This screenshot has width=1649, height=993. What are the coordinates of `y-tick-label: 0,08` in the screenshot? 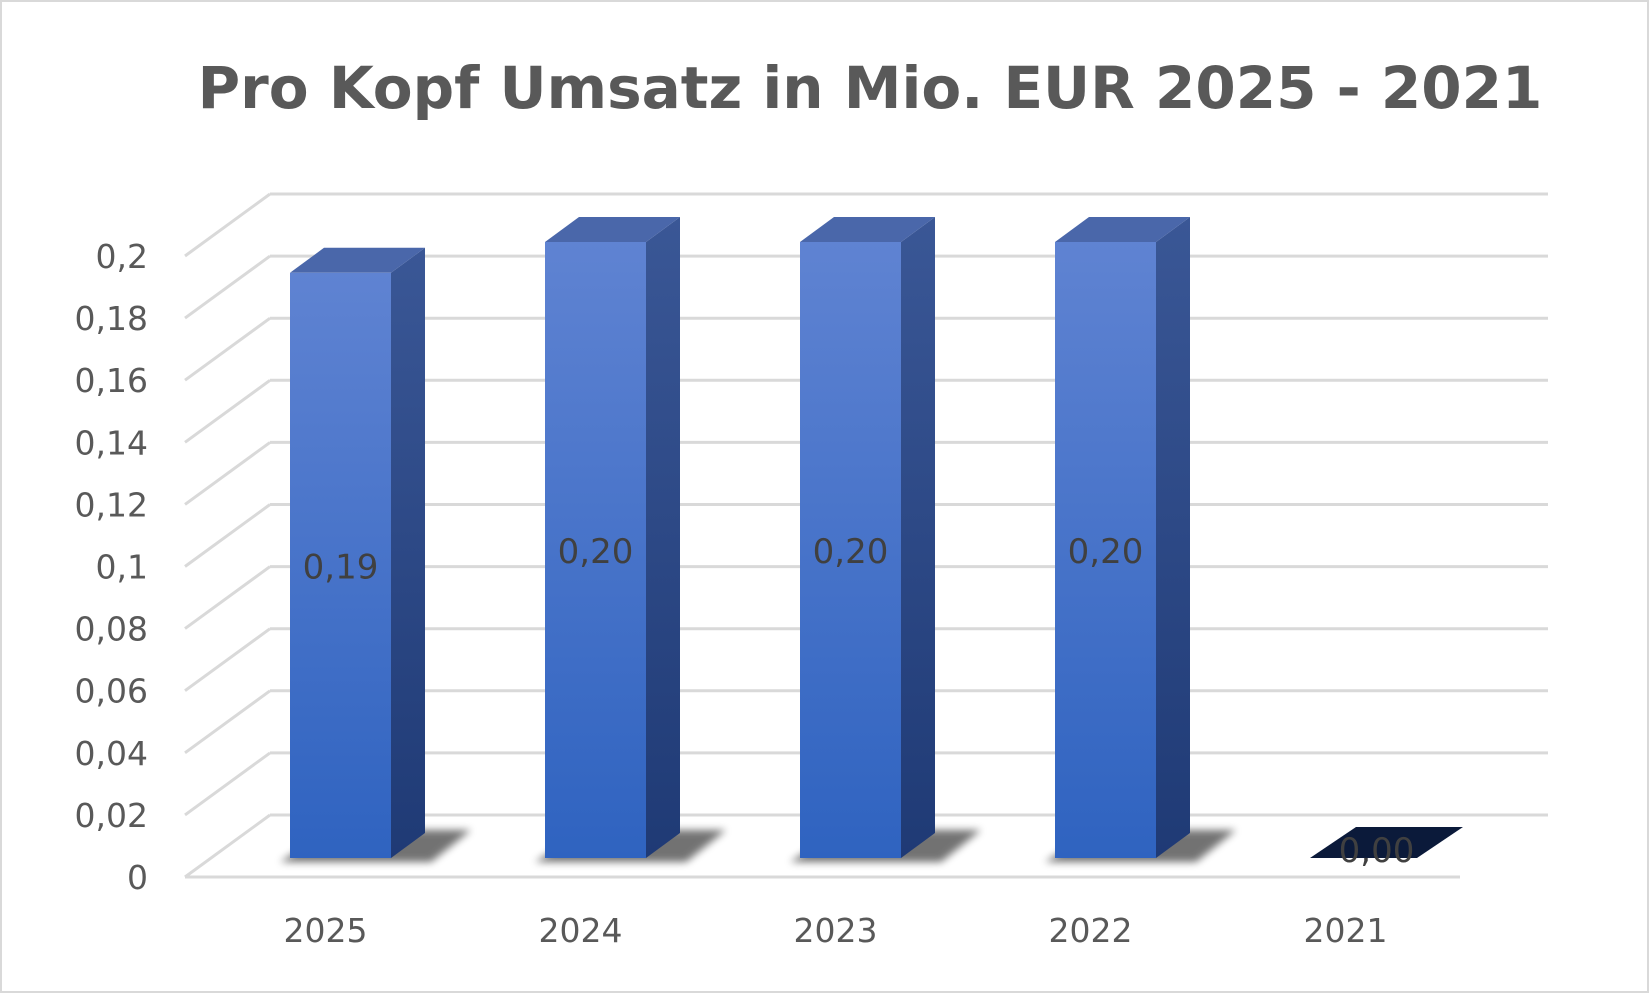 It's located at (111, 629).